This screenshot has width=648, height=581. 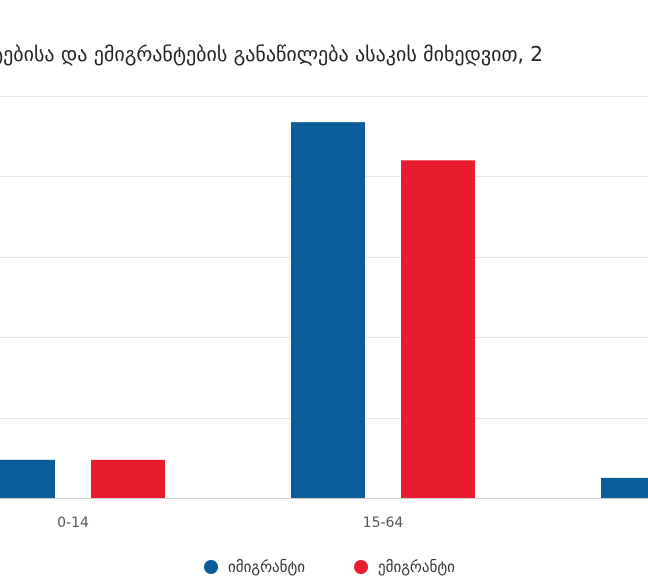 What do you see at coordinates (324, 567) in the screenshot?
I see `legend: იმიგრანტი ემიგრანტი` at bounding box center [324, 567].